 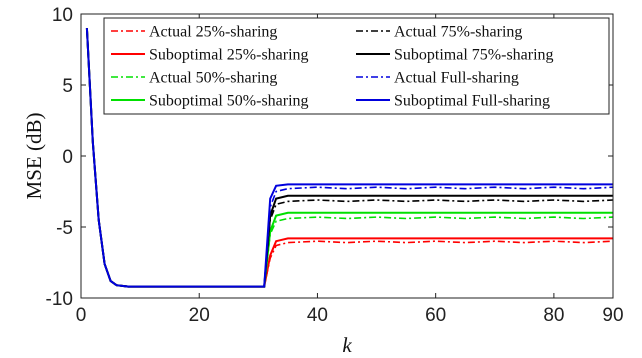 What do you see at coordinates (472, 101) in the screenshot?
I see `legend-label-7: Suboptimal Full-sharing` at bounding box center [472, 101].